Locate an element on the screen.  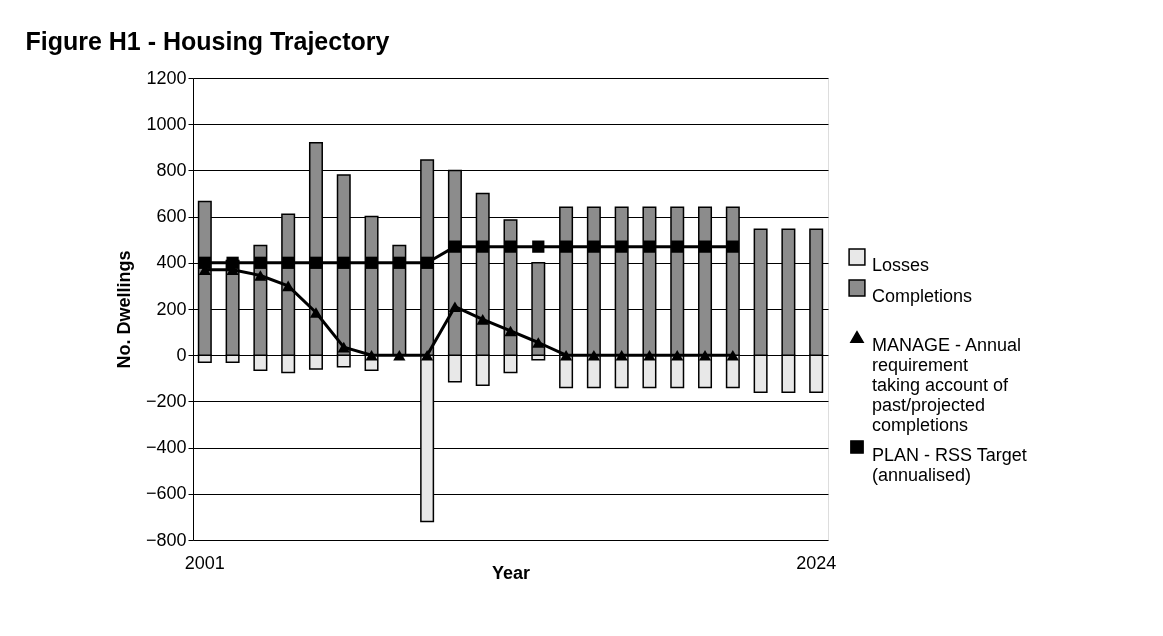
y-tick-label: −800 is located at coordinates (166, 539).